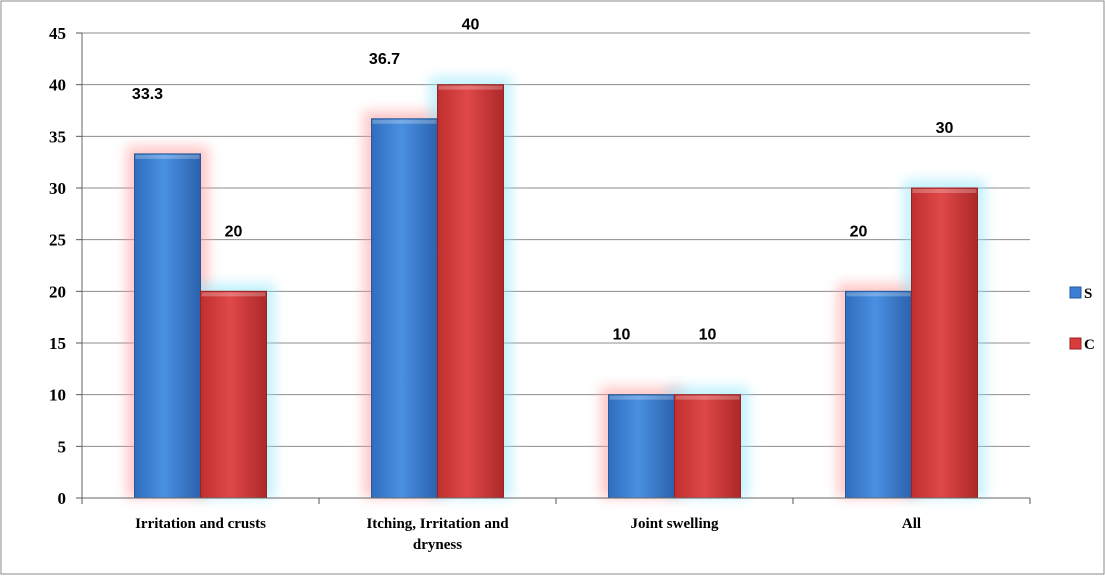  What do you see at coordinates (1088, 294) in the screenshot?
I see `legend-label-s: S` at bounding box center [1088, 294].